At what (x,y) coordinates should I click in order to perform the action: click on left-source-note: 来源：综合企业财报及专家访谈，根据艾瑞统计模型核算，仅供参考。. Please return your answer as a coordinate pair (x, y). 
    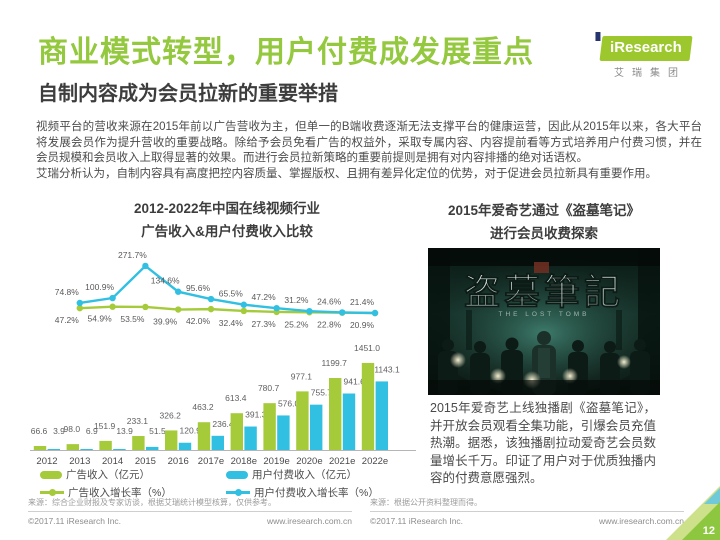
    Looking at the image, I should click on (152, 502).